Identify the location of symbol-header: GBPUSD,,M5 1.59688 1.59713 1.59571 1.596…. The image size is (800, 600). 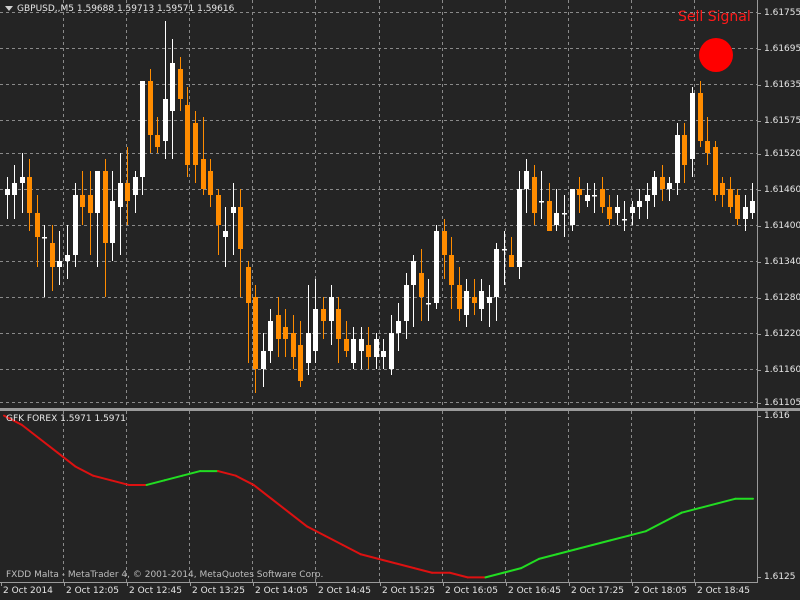
(119, 9).